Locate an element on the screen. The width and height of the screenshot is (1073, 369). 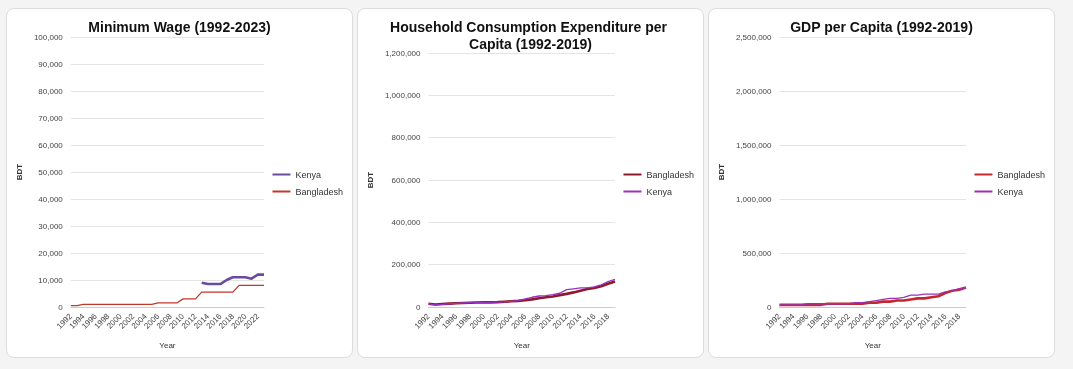
y-tick-label: 50,000 is located at coordinates (51, 172).